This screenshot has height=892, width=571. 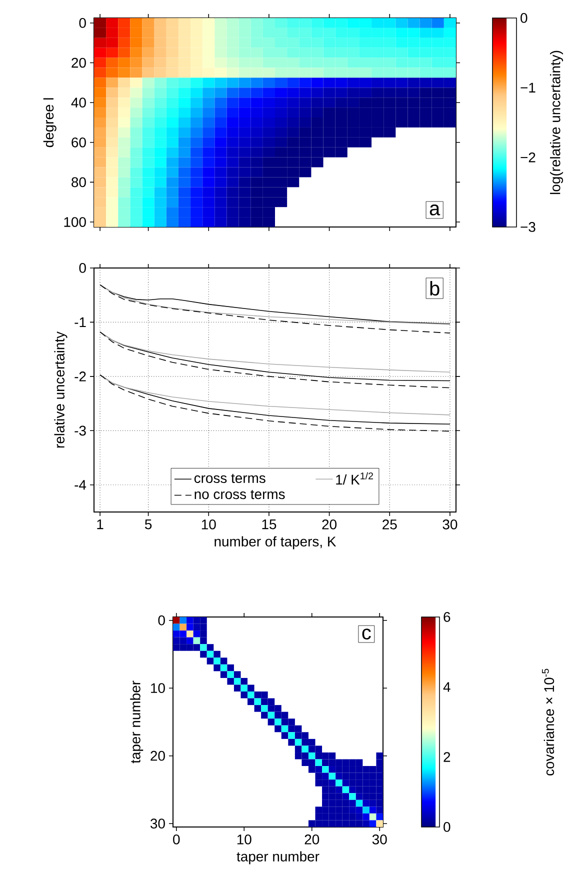 What do you see at coordinates (528, 157) in the screenshot?
I see `color-bar-label: −2` at bounding box center [528, 157].